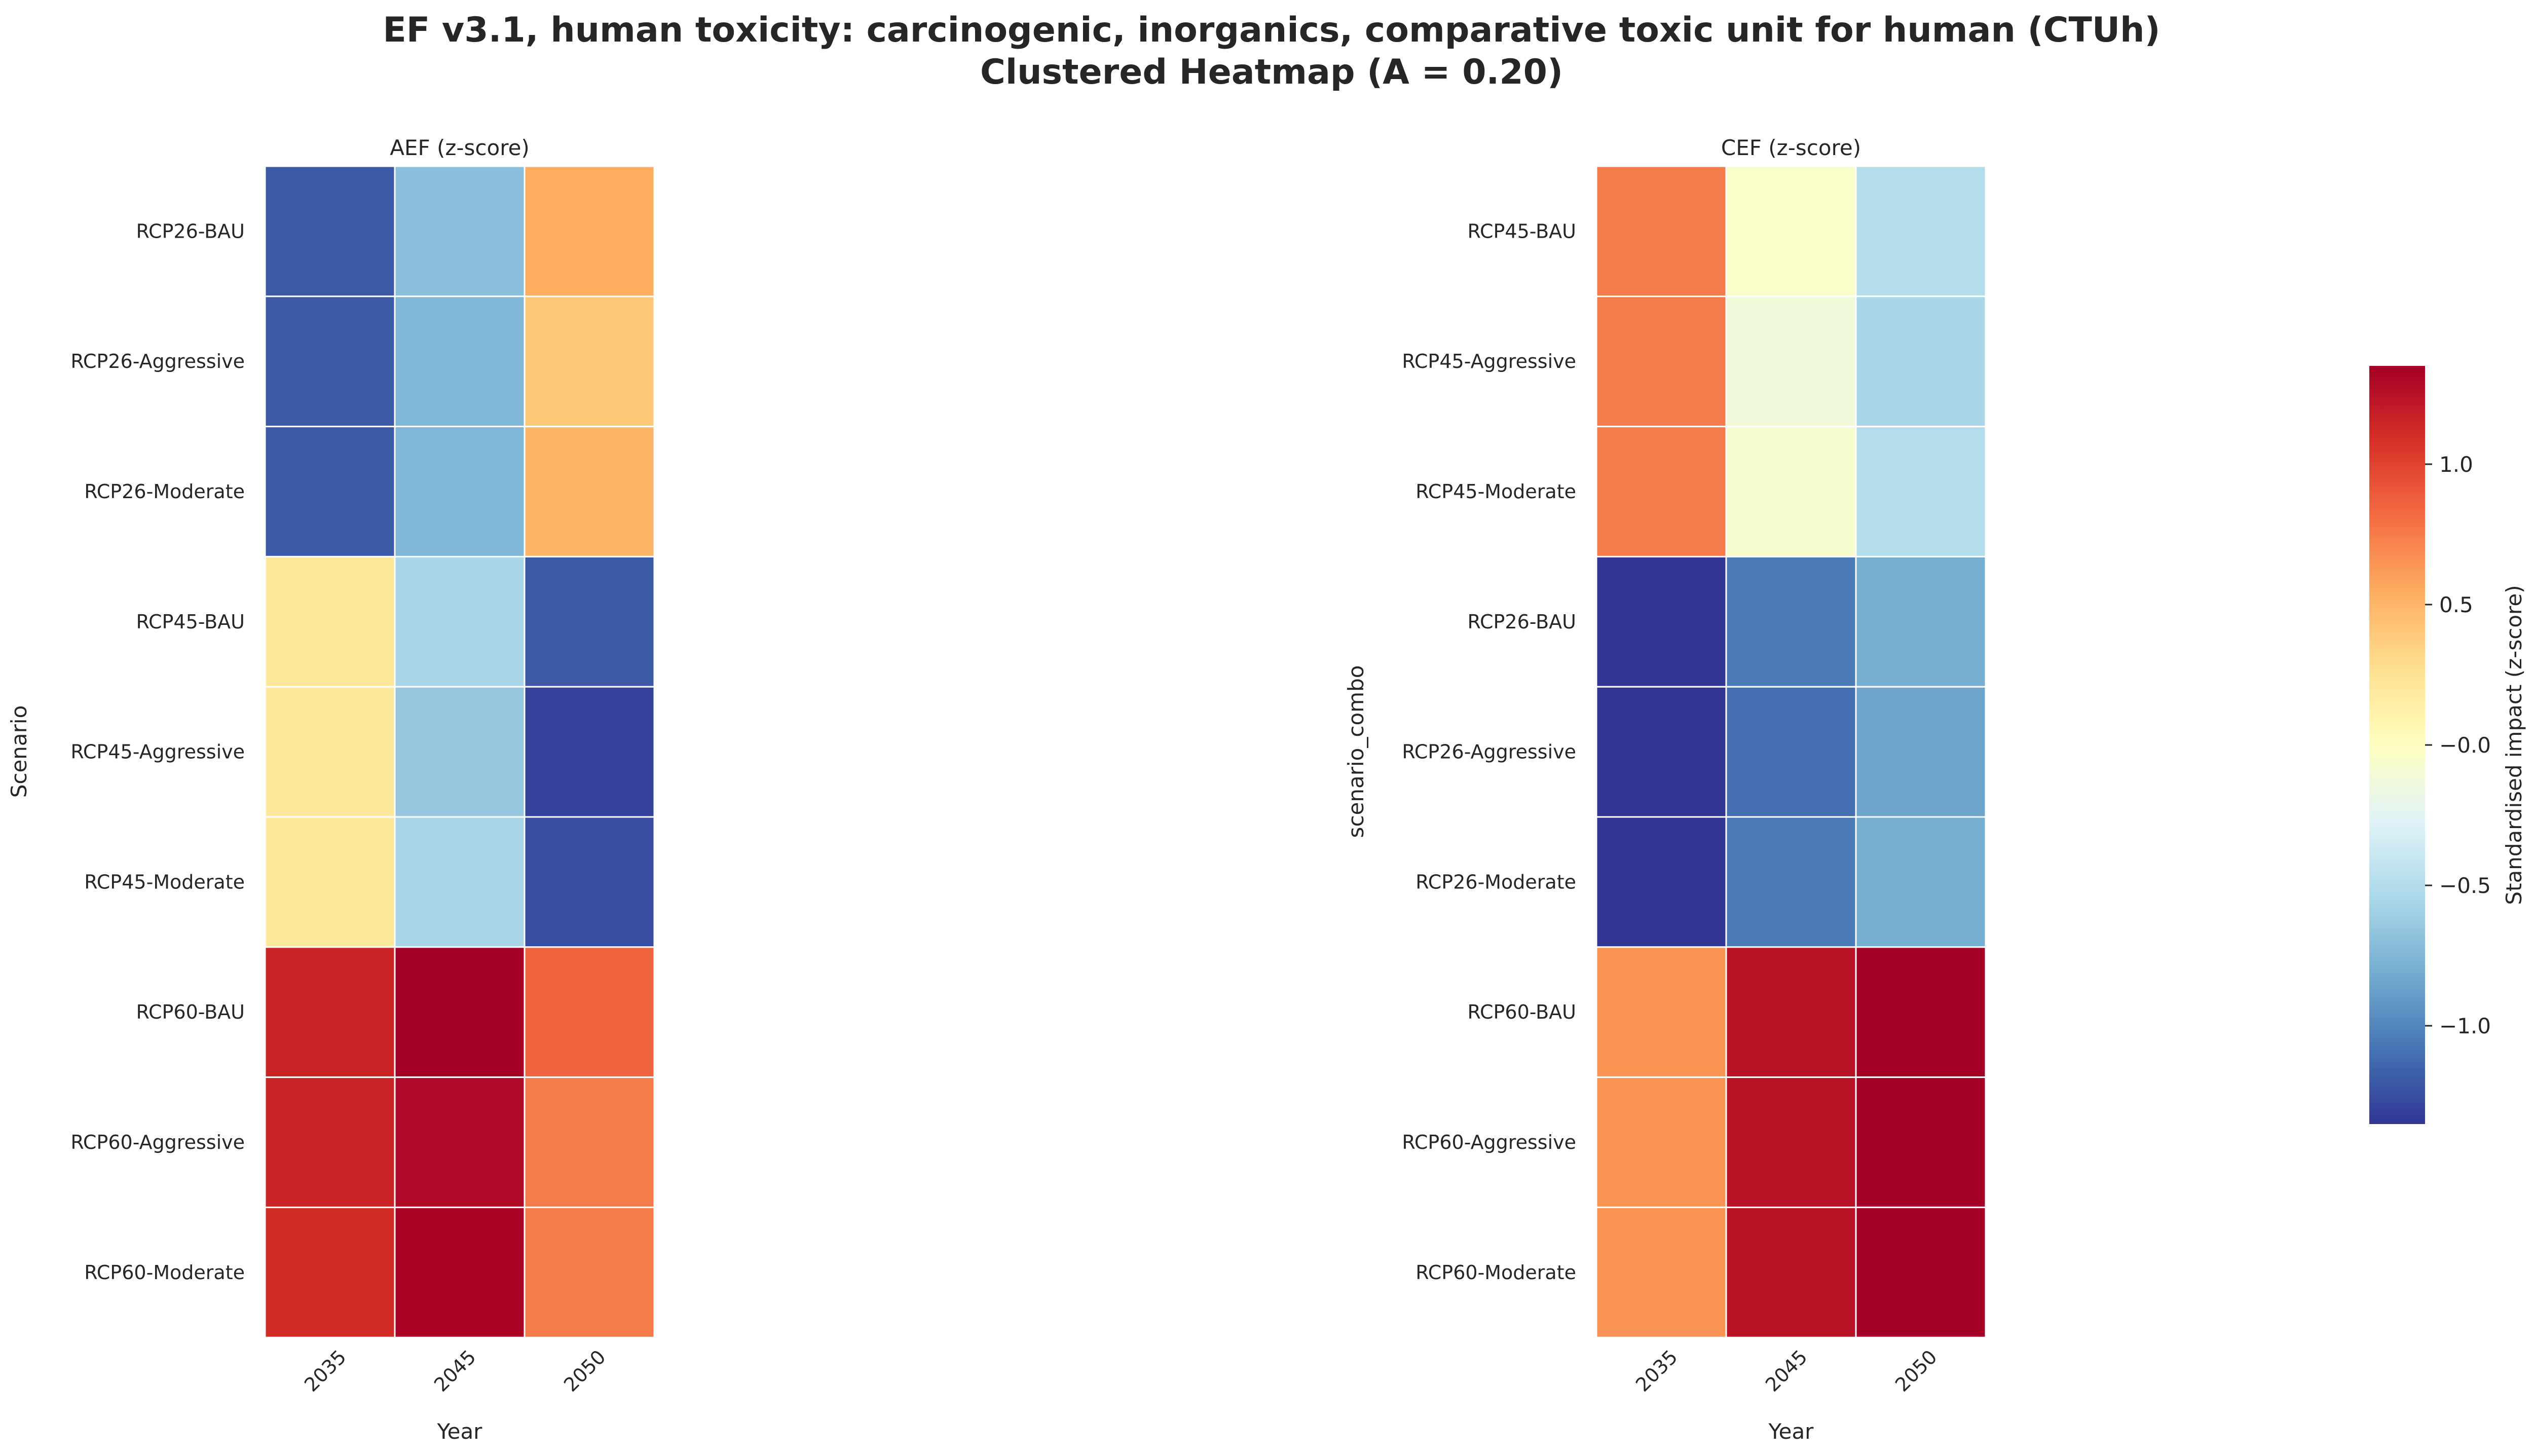  What do you see at coordinates (2514, 745) in the screenshot?
I see `colorbar-label: Standardised impact (z-score)` at bounding box center [2514, 745].